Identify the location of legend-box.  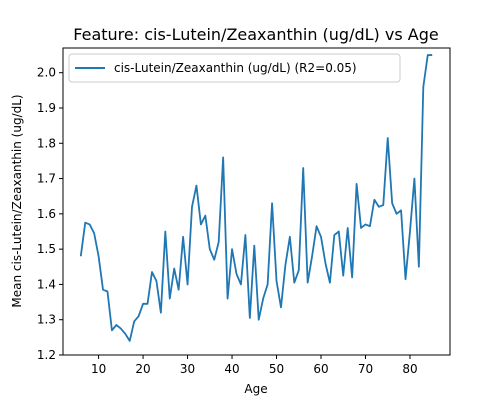
(234, 68).